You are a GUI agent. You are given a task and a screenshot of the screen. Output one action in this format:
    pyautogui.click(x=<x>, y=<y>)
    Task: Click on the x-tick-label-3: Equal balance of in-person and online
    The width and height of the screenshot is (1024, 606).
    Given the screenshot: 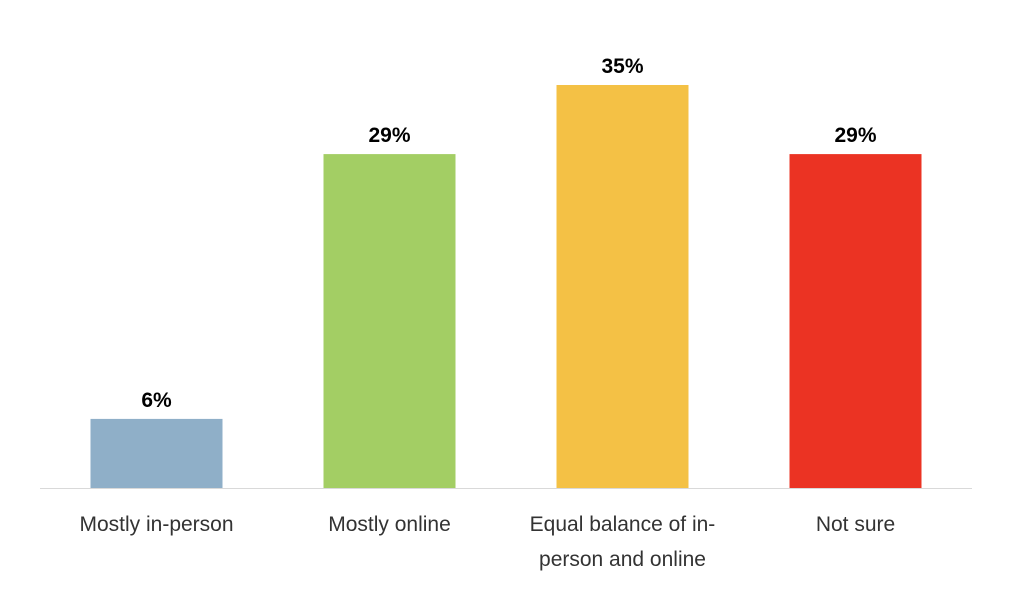 What is the action you would take?
    pyautogui.click(x=623, y=542)
    